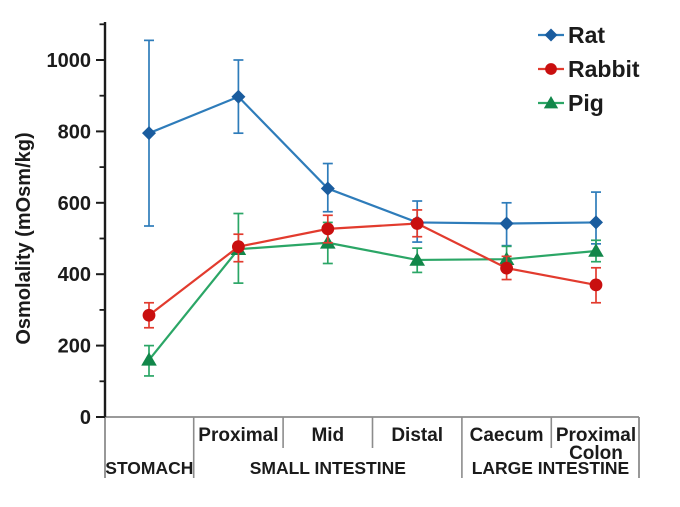 Image resolution: width=680 pixels, height=507 pixels. I want to click on group-label: LARGE INTESTINE, so click(551, 468).